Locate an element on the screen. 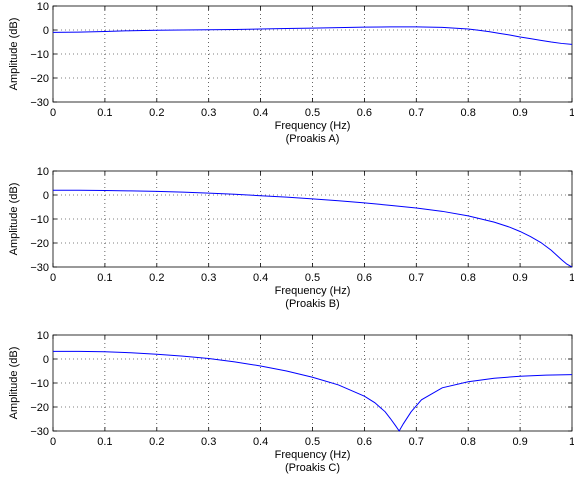  subplot-caption: (Proakis B) is located at coordinates (312, 304).